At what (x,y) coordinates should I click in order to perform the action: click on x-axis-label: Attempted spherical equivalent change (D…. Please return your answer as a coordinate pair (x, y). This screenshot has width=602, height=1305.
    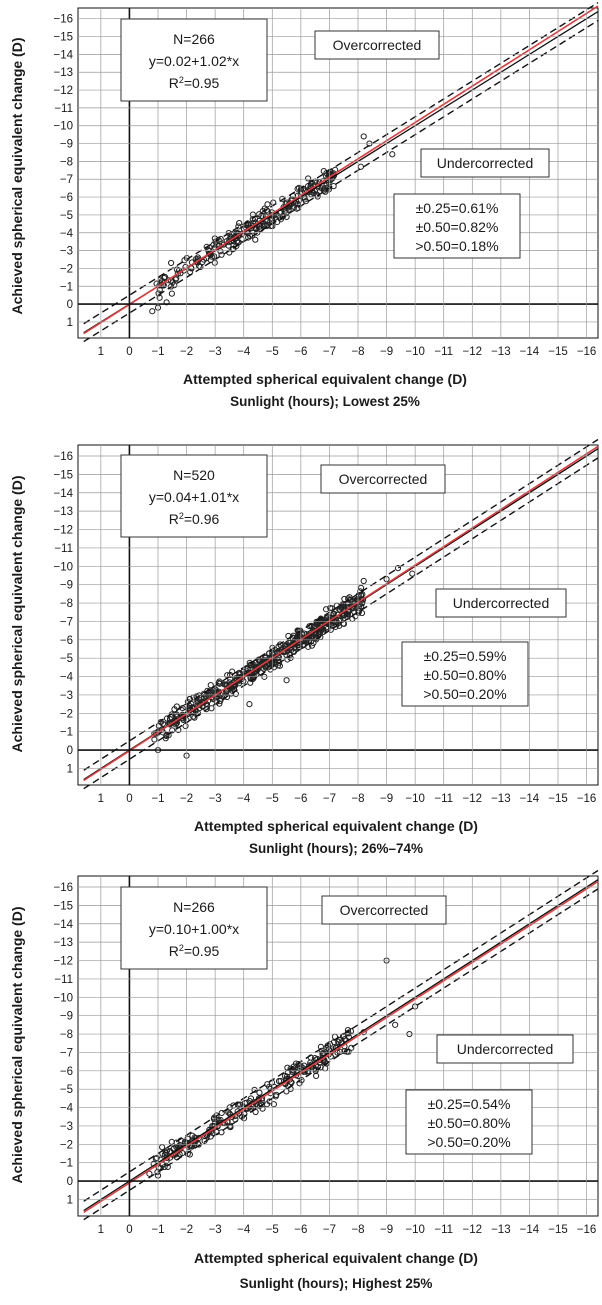
    Looking at the image, I should click on (336, 1258).